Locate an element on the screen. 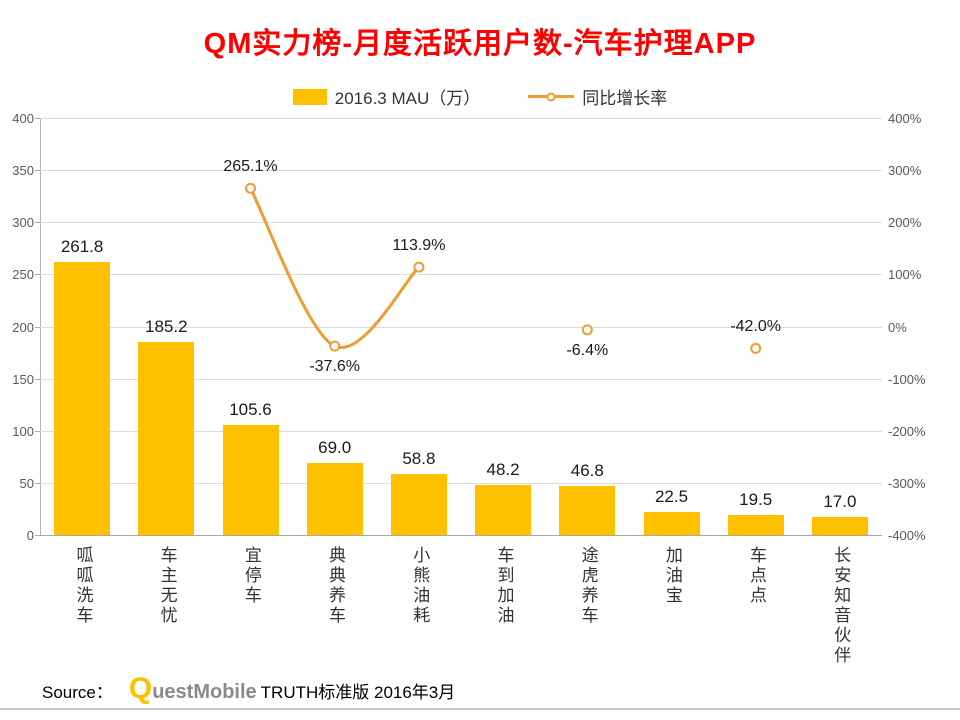  category-label: 车点点 is located at coordinates (756, 576).